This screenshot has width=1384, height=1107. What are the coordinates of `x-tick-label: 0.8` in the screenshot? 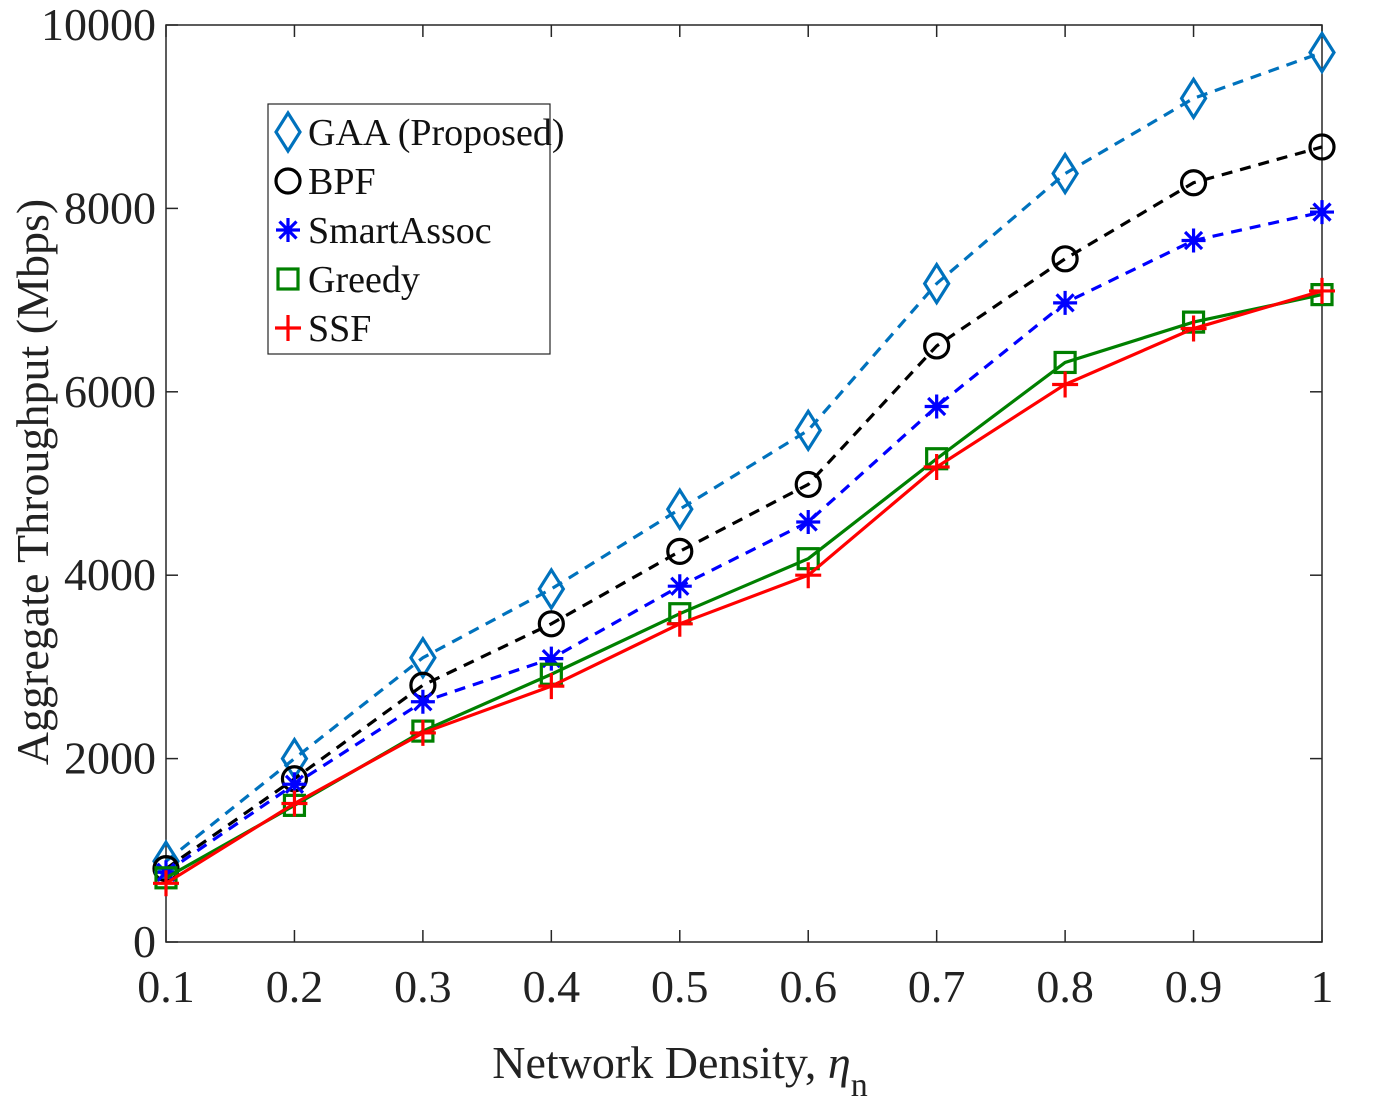 It's located at (1065, 986).